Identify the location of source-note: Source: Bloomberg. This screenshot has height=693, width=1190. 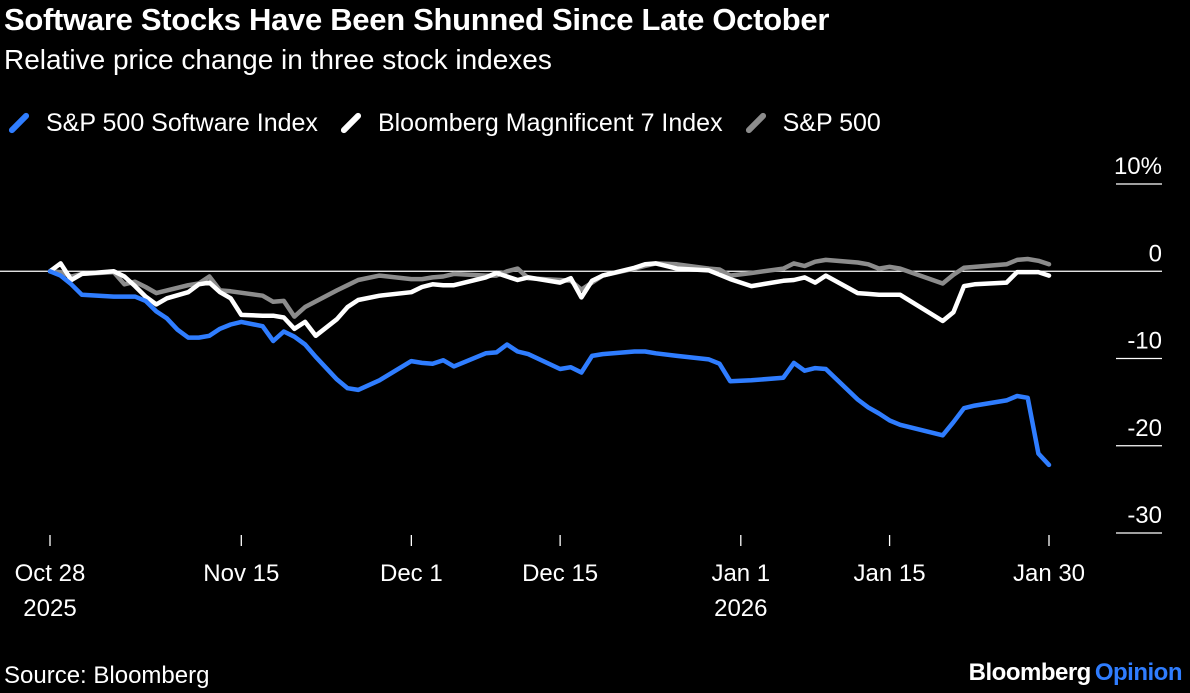
(107, 675).